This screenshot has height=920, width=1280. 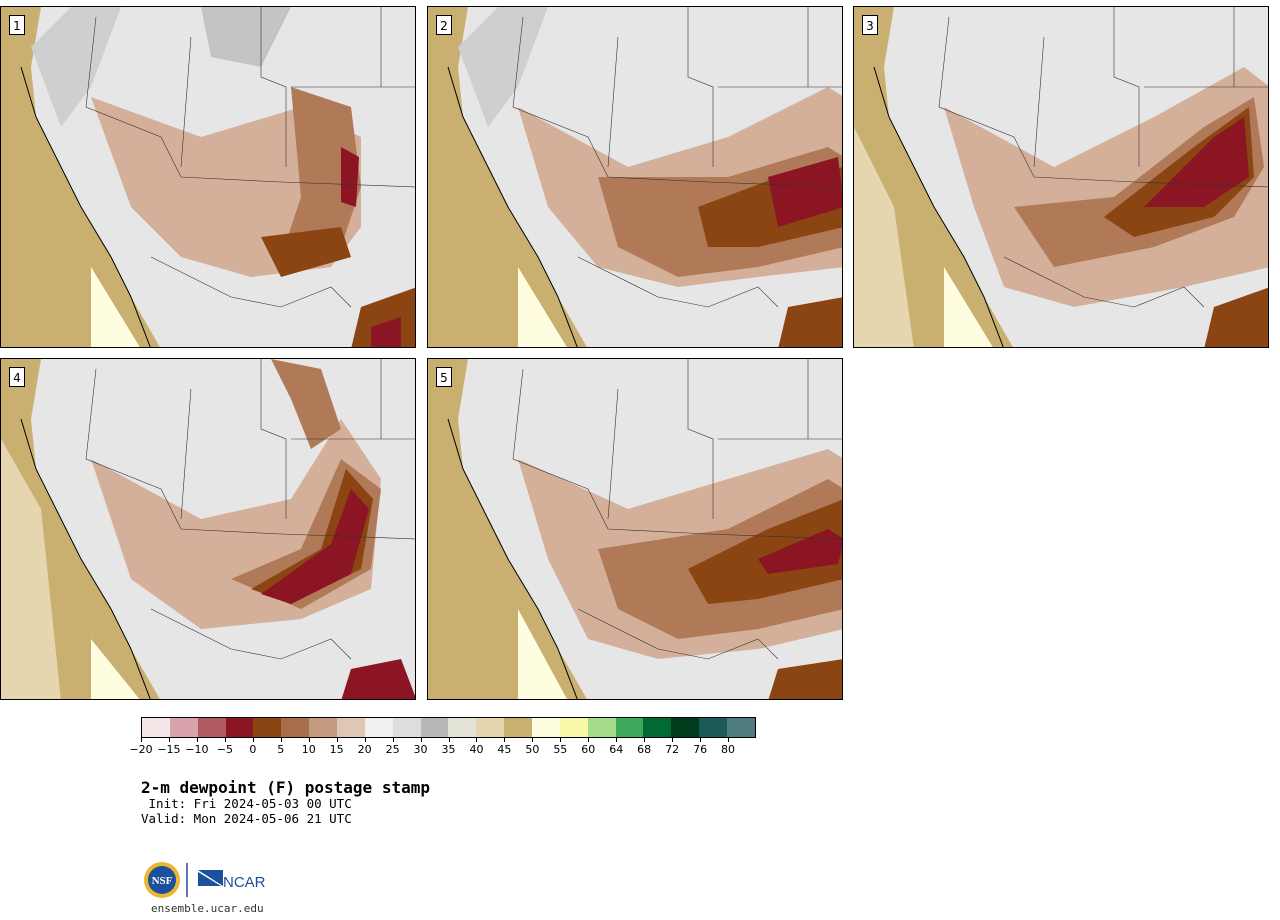 What do you see at coordinates (870, 25) in the screenshot?
I see `panel-label: 3` at bounding box center [870, 25].